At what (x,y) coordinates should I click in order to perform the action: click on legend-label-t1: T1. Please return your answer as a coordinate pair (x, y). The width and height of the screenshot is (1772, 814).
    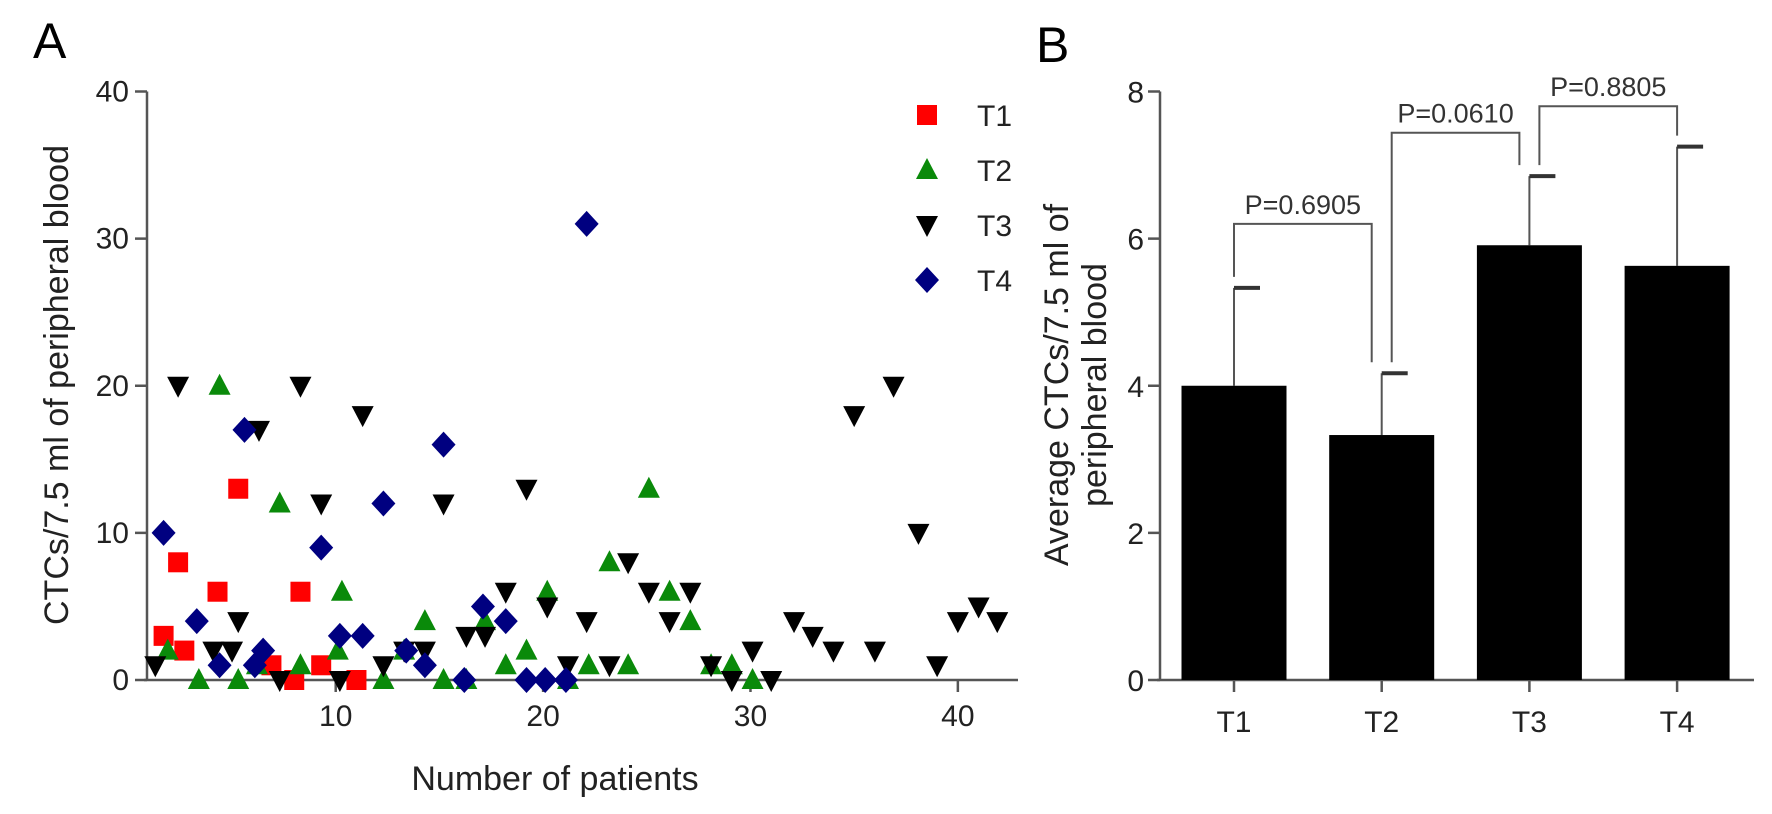
    Looking at the image, I should click on (994, 116).